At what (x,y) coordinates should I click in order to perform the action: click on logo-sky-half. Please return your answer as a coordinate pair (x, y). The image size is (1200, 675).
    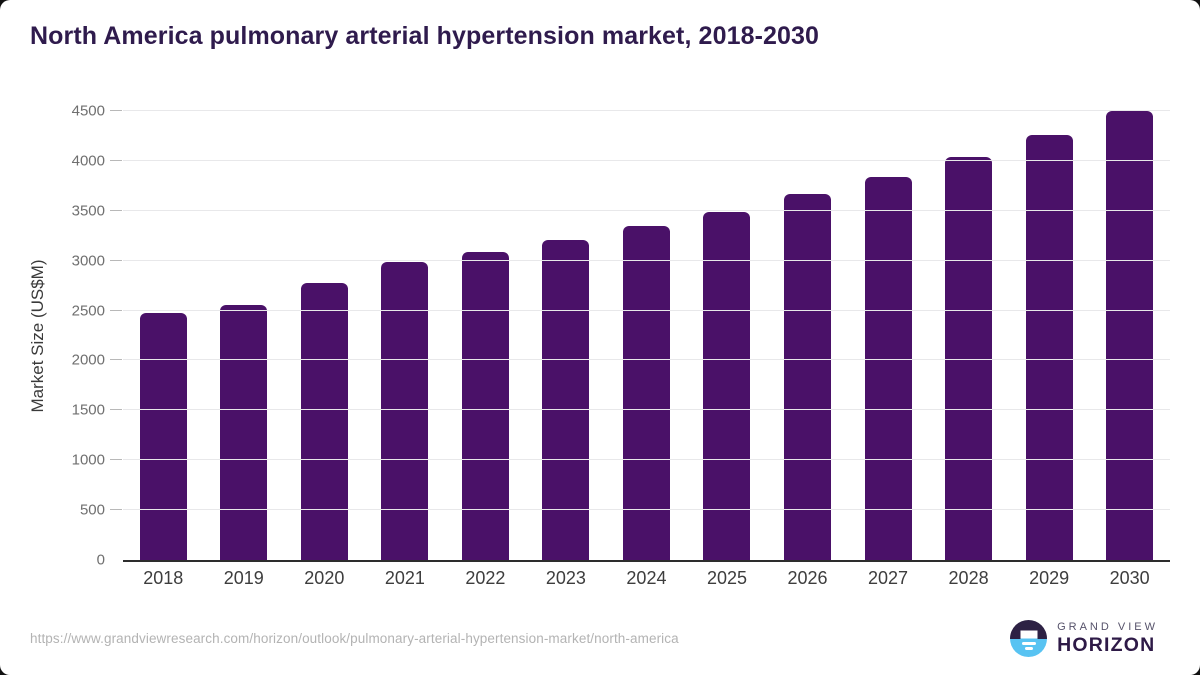
    Looking at the image, I should click on (1029, 629).